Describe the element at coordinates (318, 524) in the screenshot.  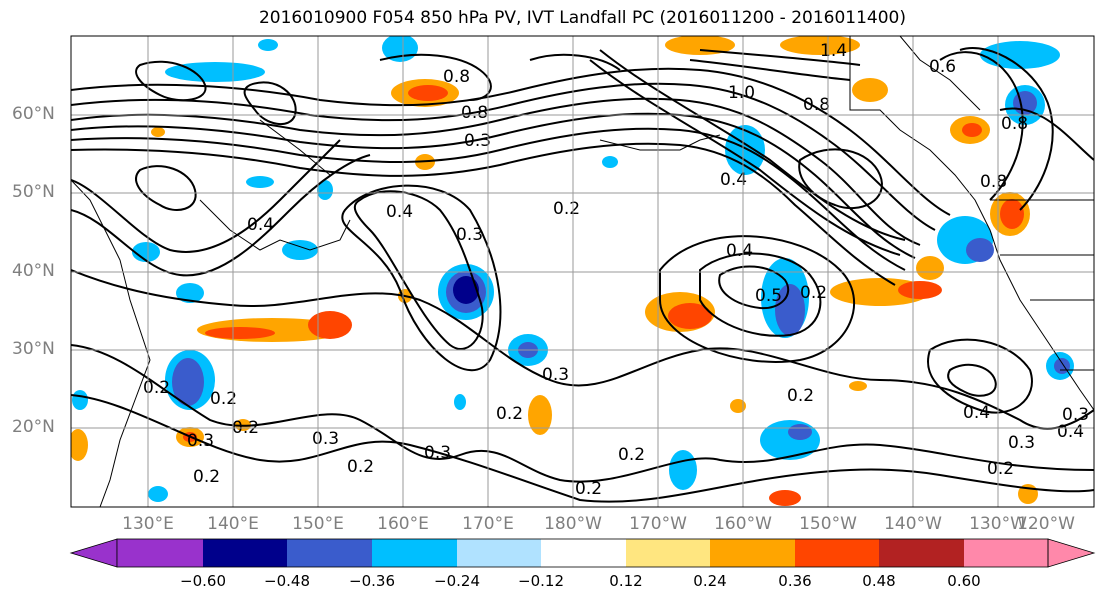
I see `lon-label-150e: 150°E` at that location.